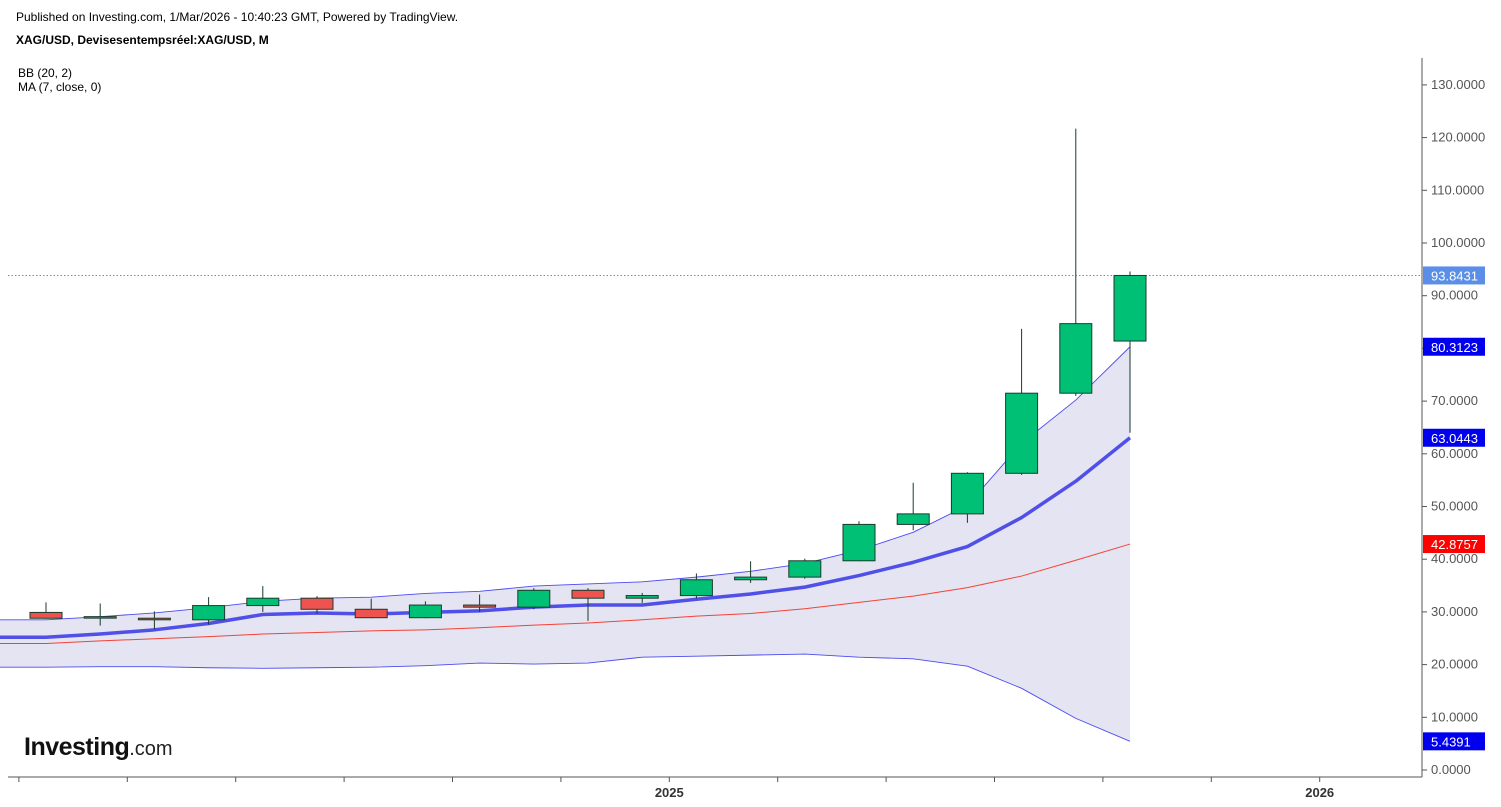 This screenshot has height=807, width=1501. Describe the element at coordinates (1454, 611) in the screenshot. I see `y-tick-label: 30.0000` at that location.